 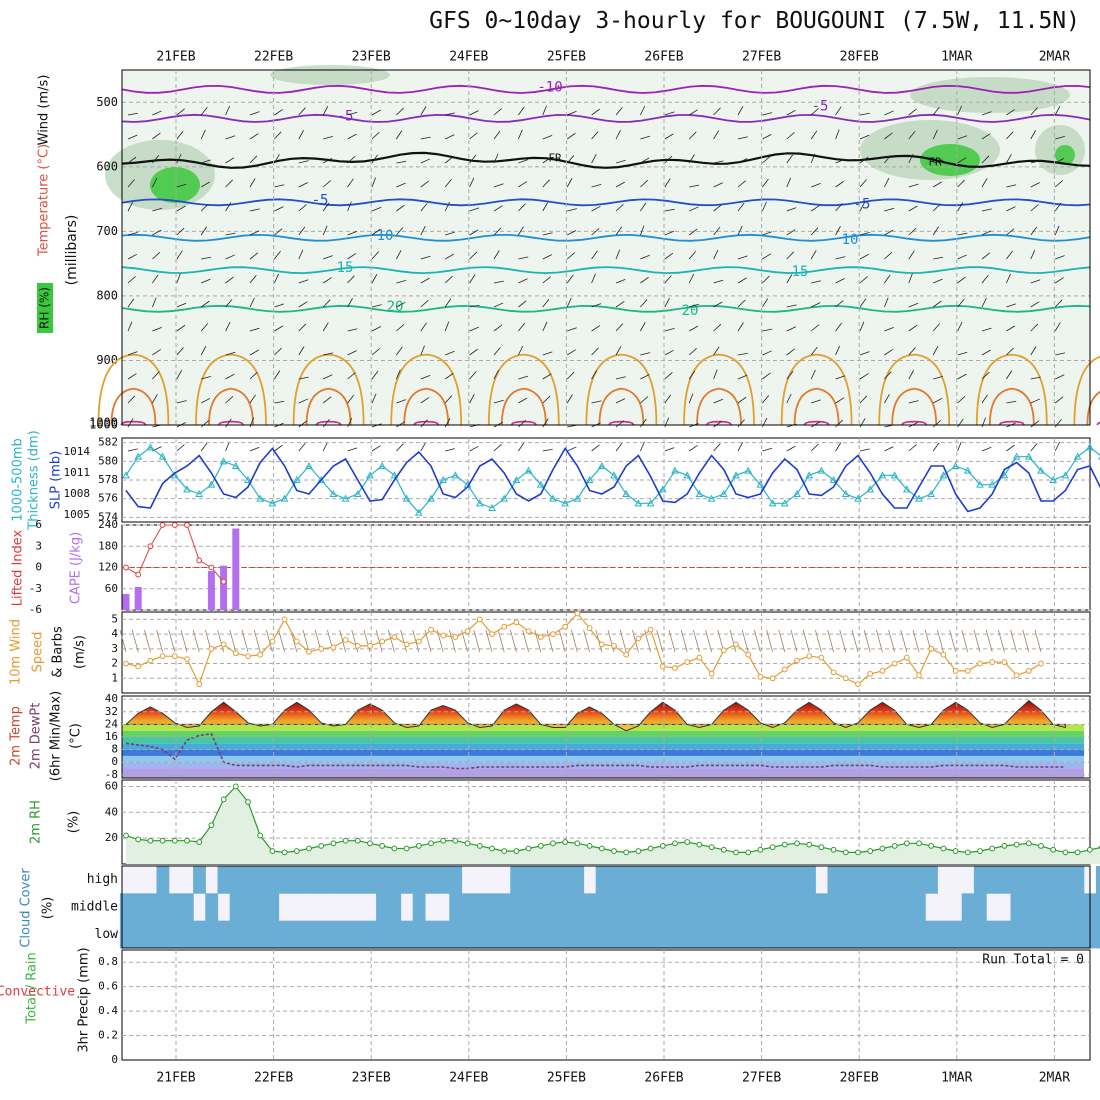 I want to click on temp2m-area, so click(x=595, y=716).